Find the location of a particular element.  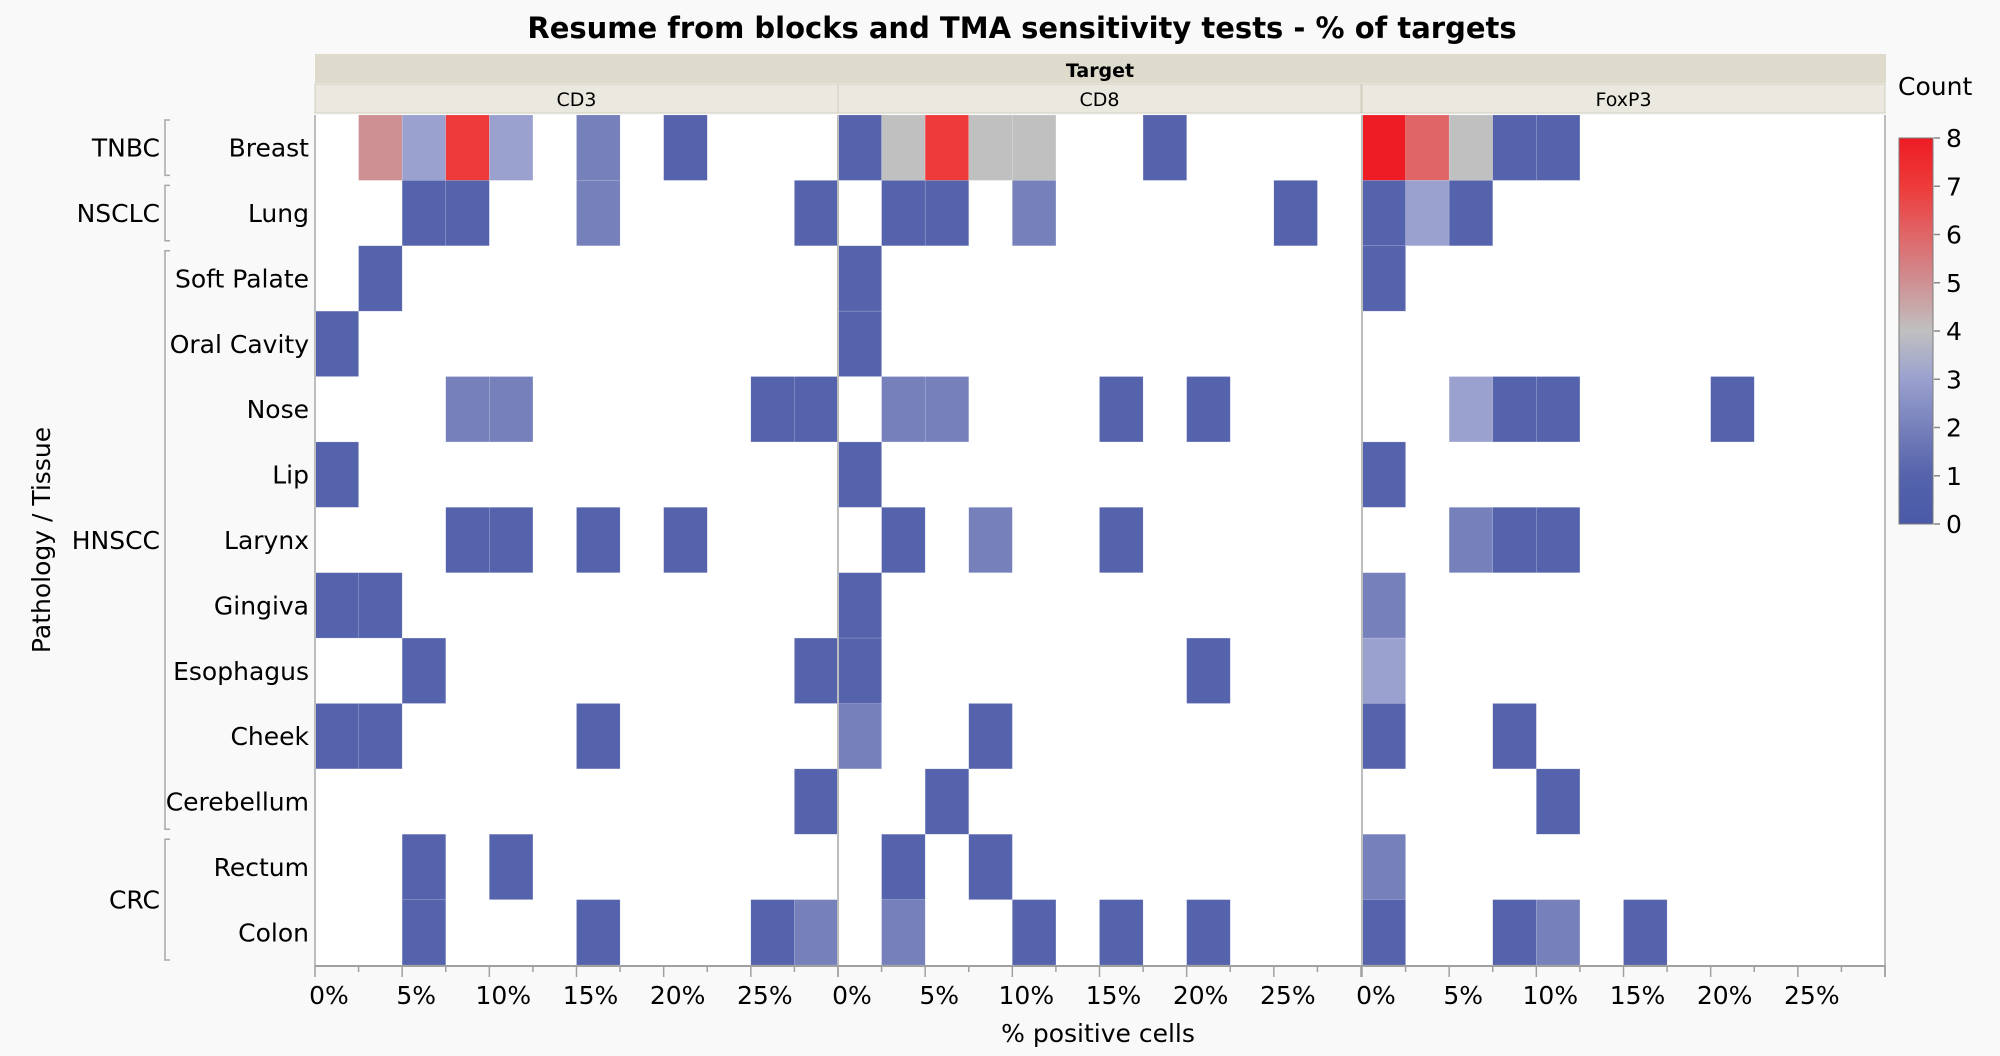

row-label-tissue: Gingiva is located at coordinates (261, 605).